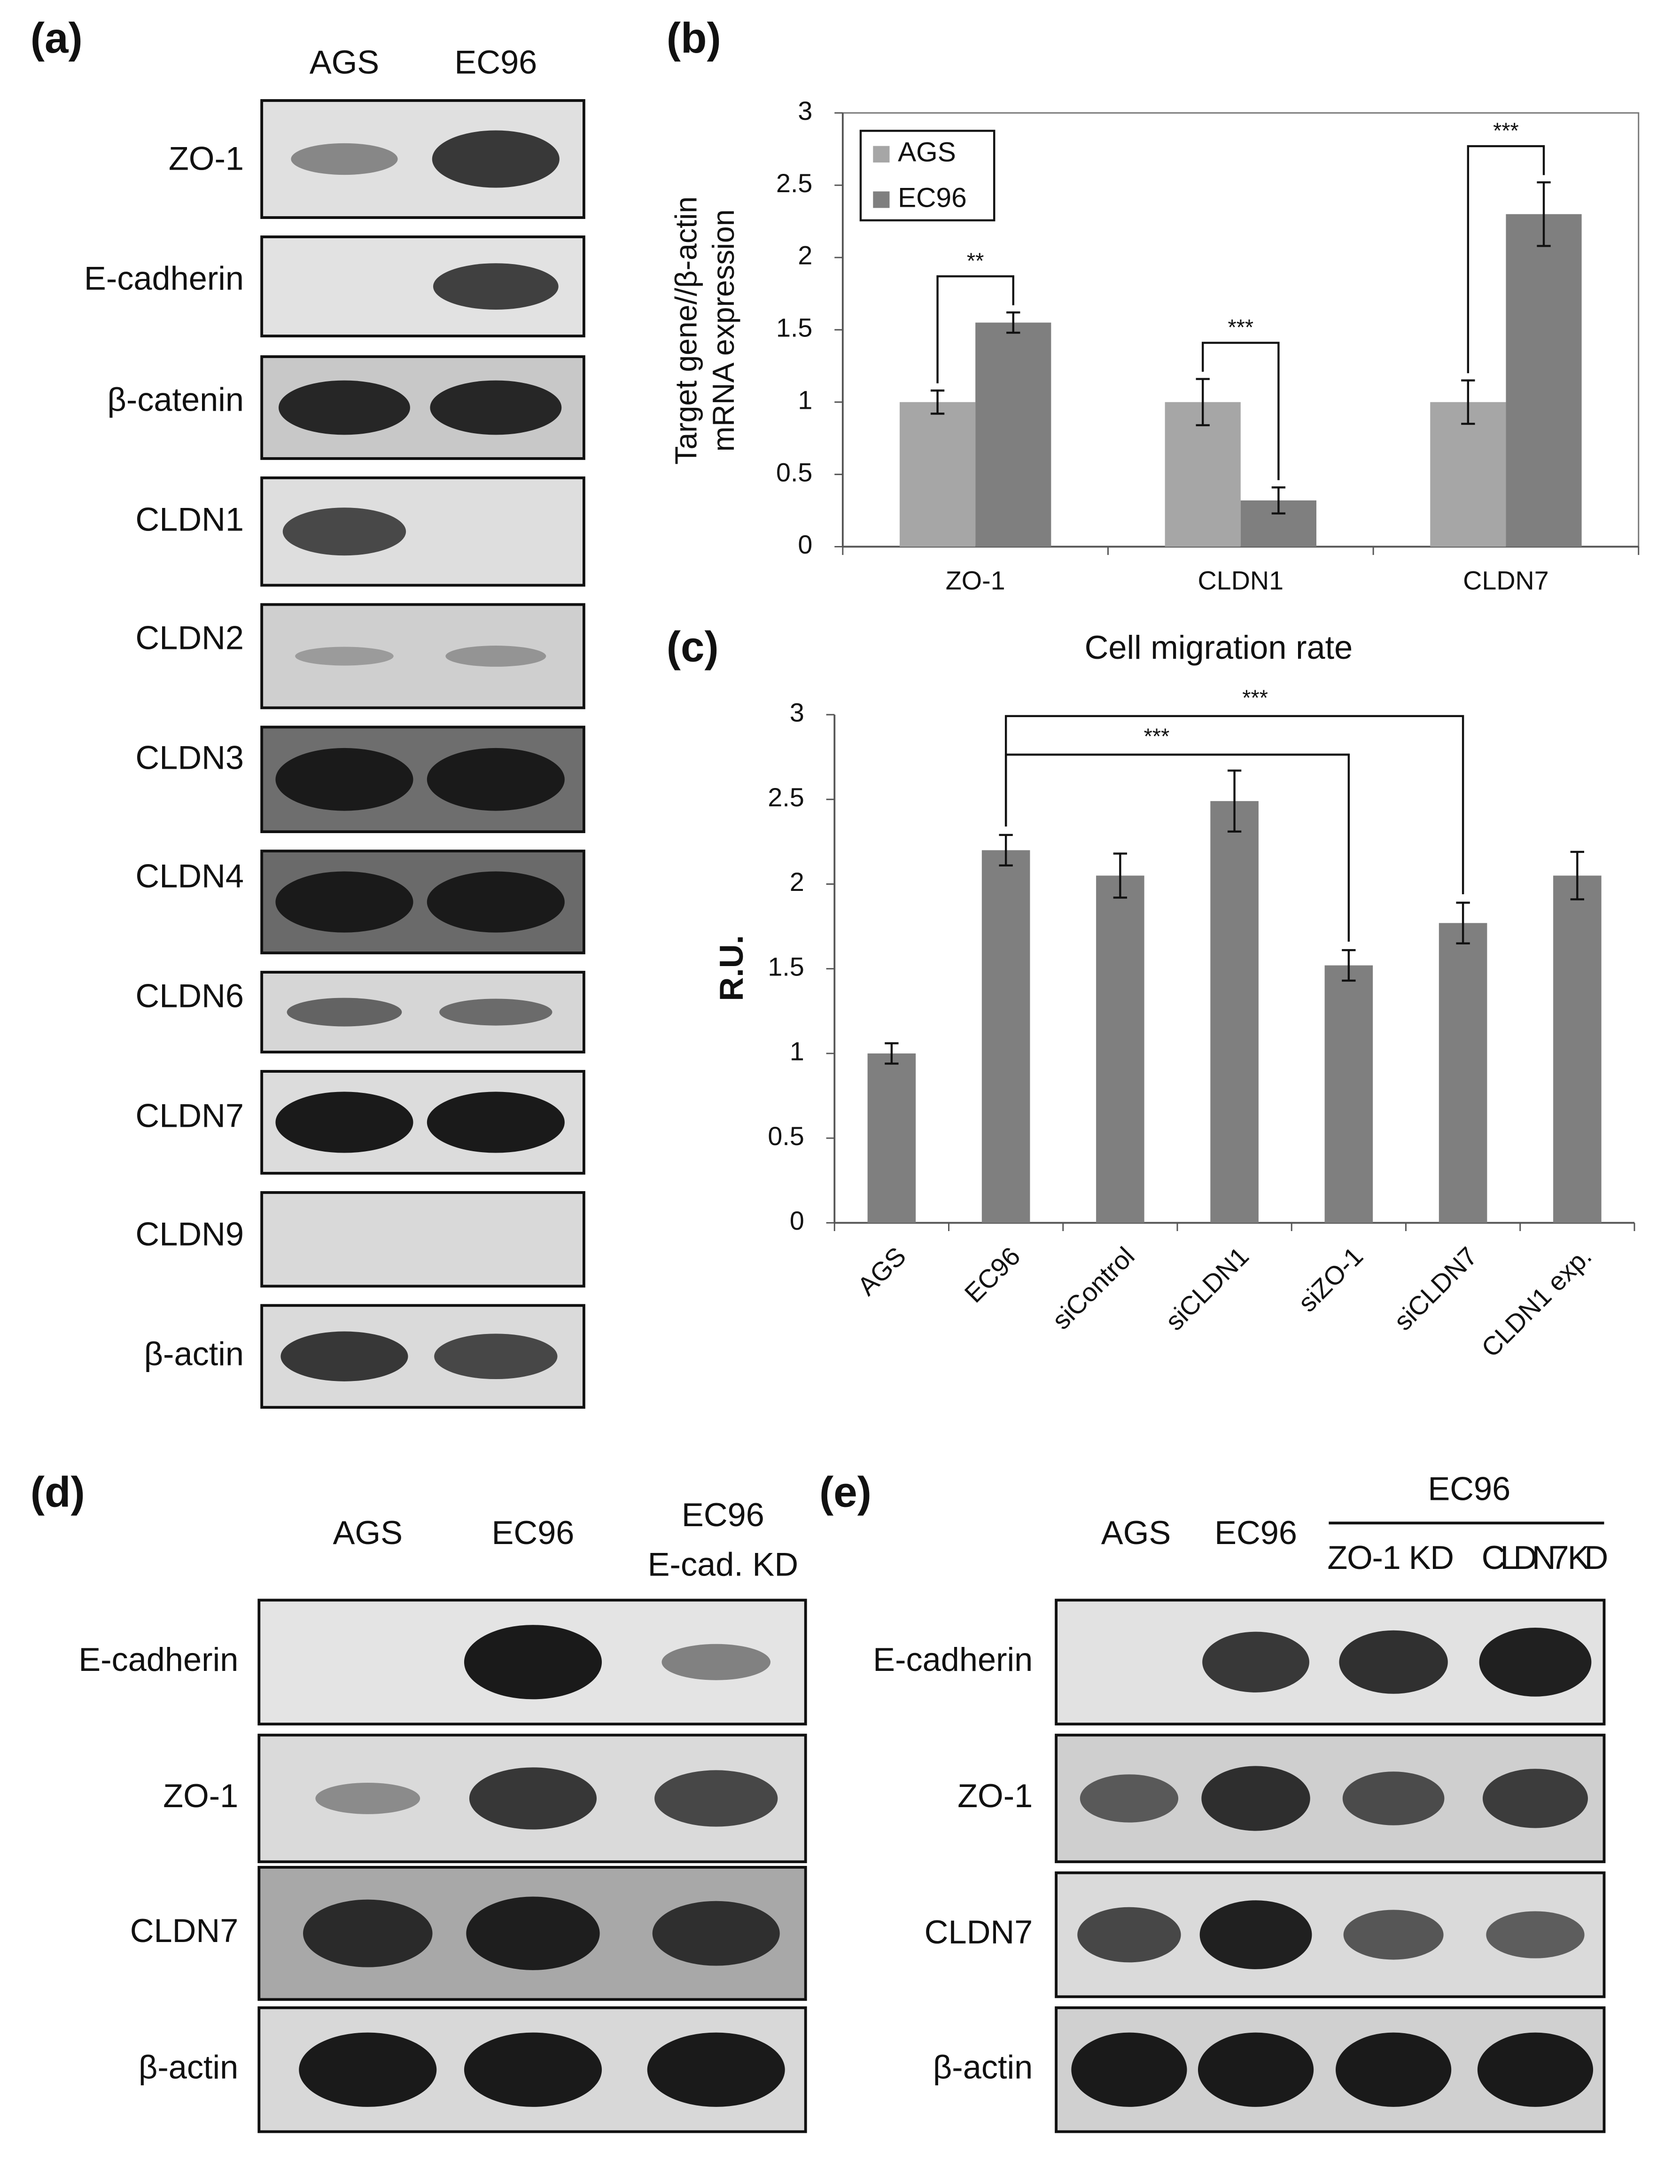 The height and width of the screenshot is (2184, 1680). Describe the element at coordinates (184, 1930) in the screenshot. I see `row-label: CLDN7` at that location.